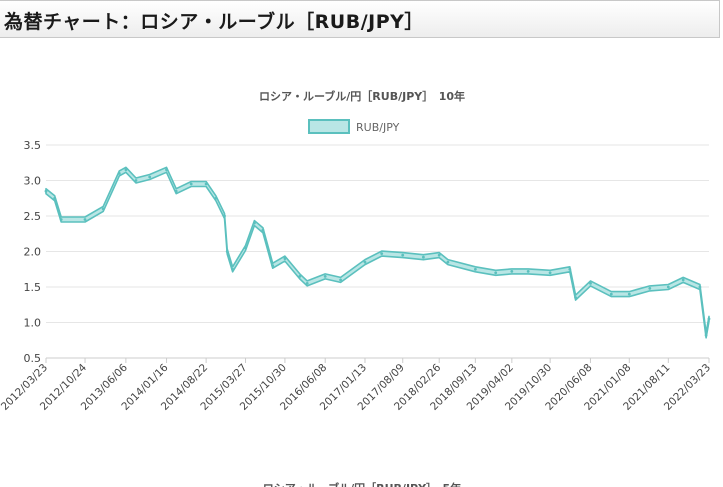 The image size is (723, 487). I want to click on y-tick-label: 3.5, so click(33, 145).